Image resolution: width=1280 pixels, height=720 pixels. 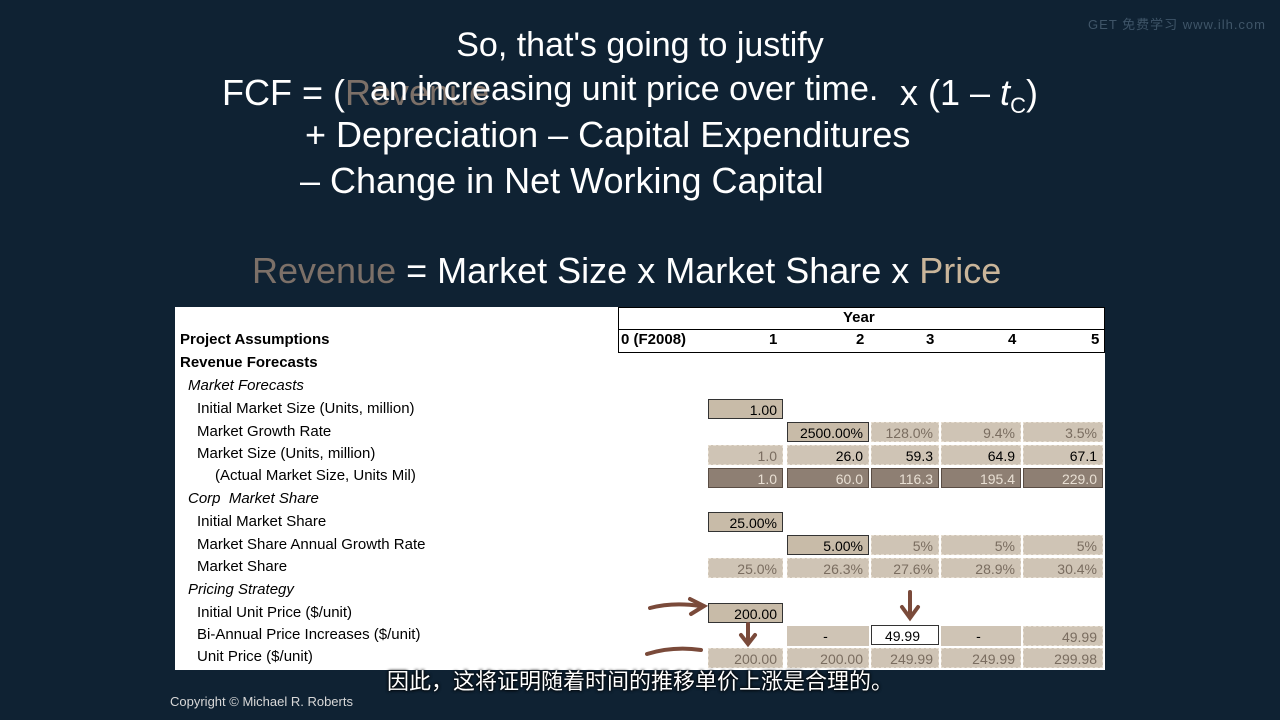 I want to click on initial-market-share-input: 25.00%, so click(x=745, y=522).